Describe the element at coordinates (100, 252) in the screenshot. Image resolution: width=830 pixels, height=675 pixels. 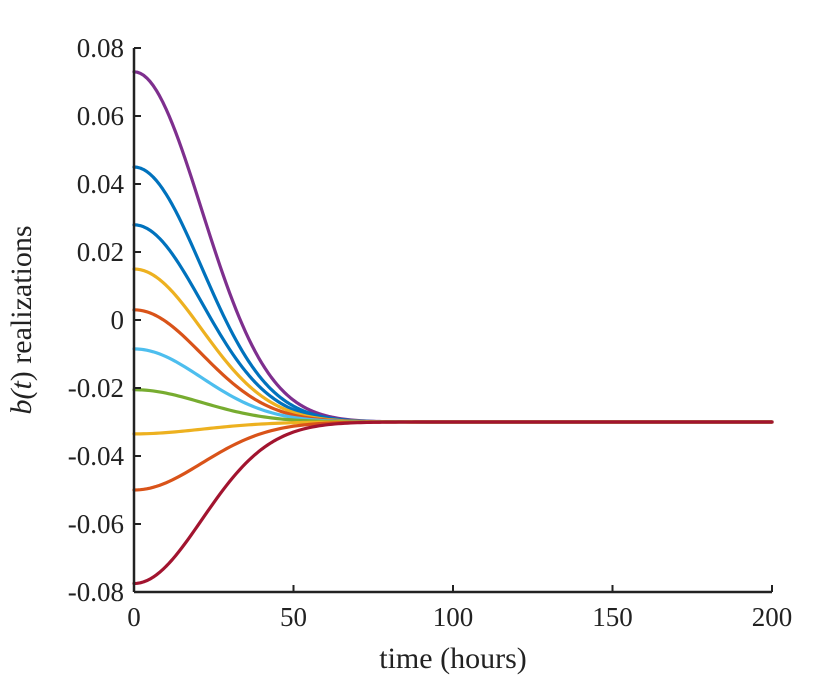
I see `y-tick-label: 0.02` at that location.